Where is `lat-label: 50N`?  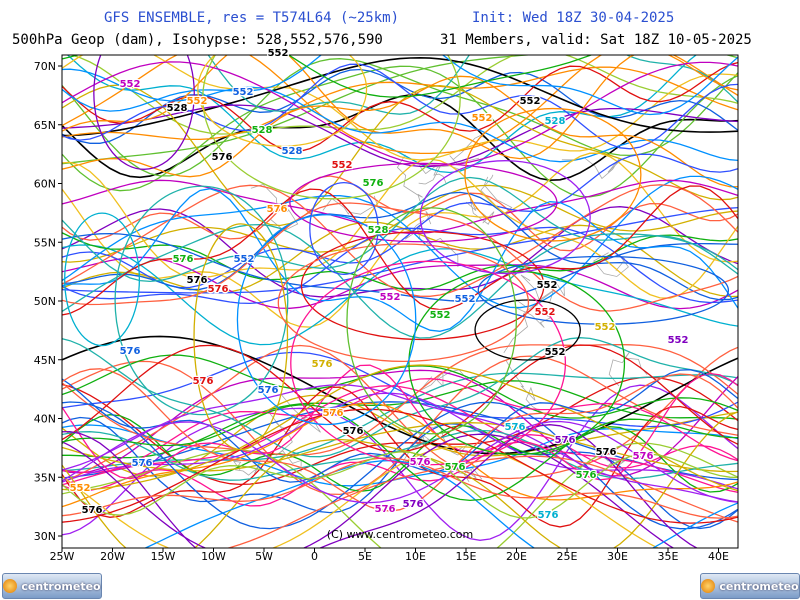 lat-label: 50N is located at coordinates (45, 301).